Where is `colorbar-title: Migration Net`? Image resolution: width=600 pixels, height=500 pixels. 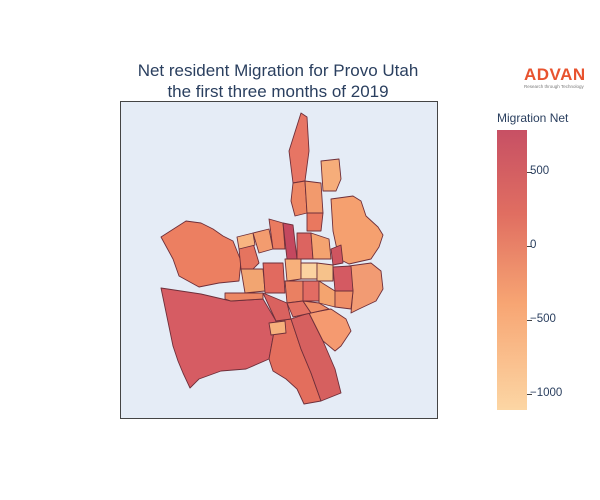 colorbar-title: Migration Net is located at coordinates (533, 118).